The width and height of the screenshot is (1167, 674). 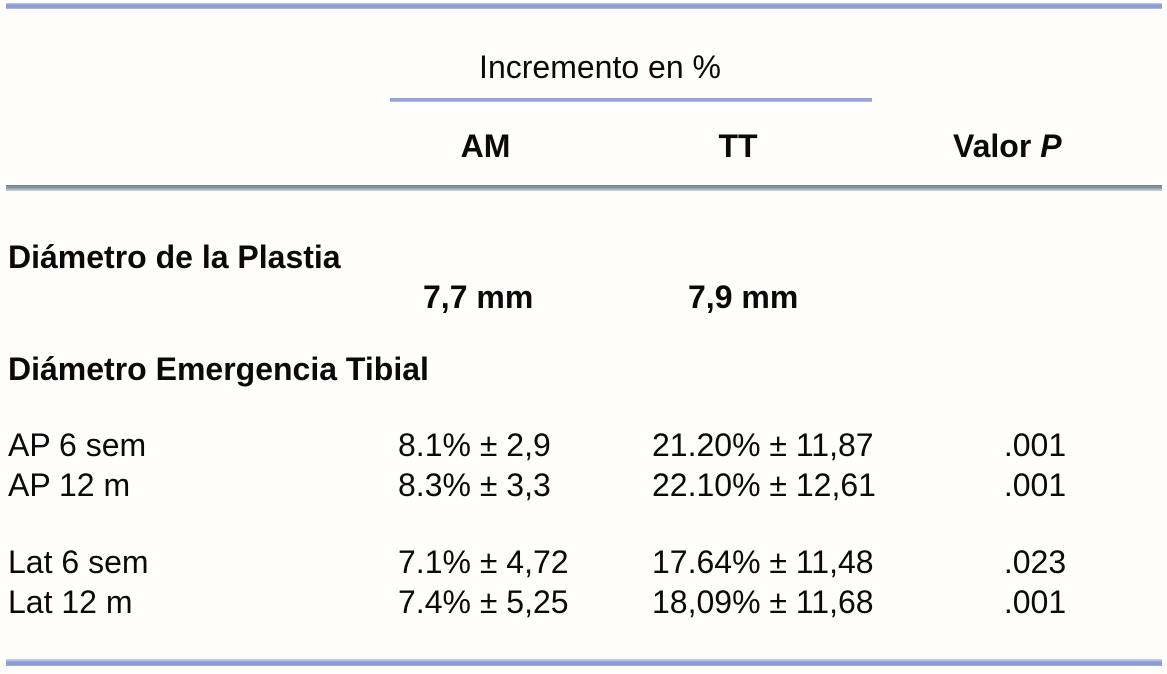 I want to click on column-group-underline, so click(x=631, y=100).